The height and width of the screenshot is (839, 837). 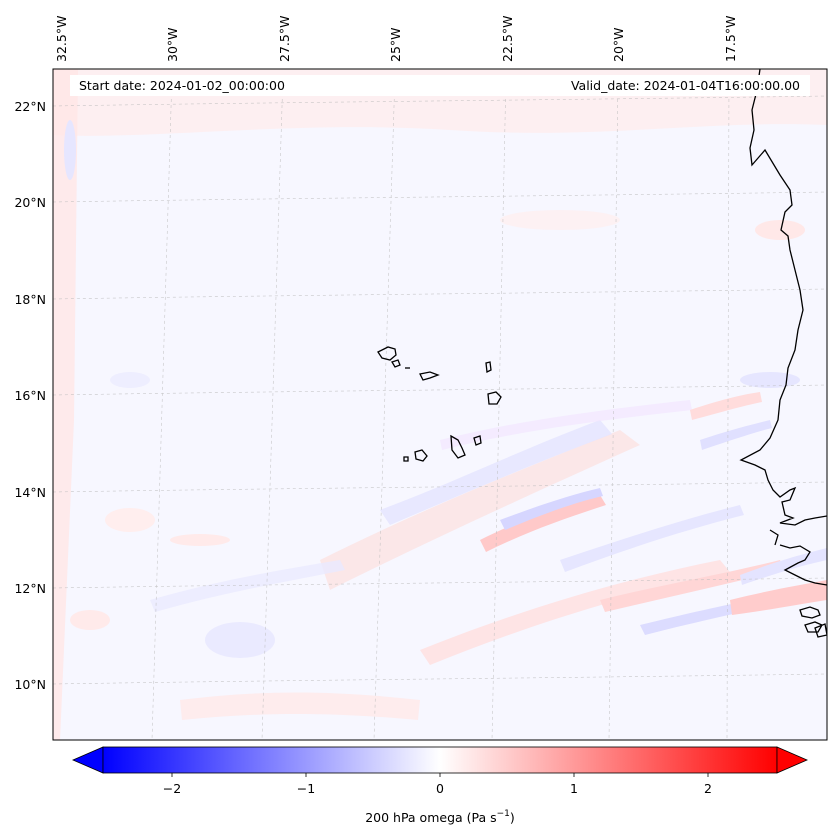 I want to click on lon-label: 32.5°W, so click(x=61, y=39).